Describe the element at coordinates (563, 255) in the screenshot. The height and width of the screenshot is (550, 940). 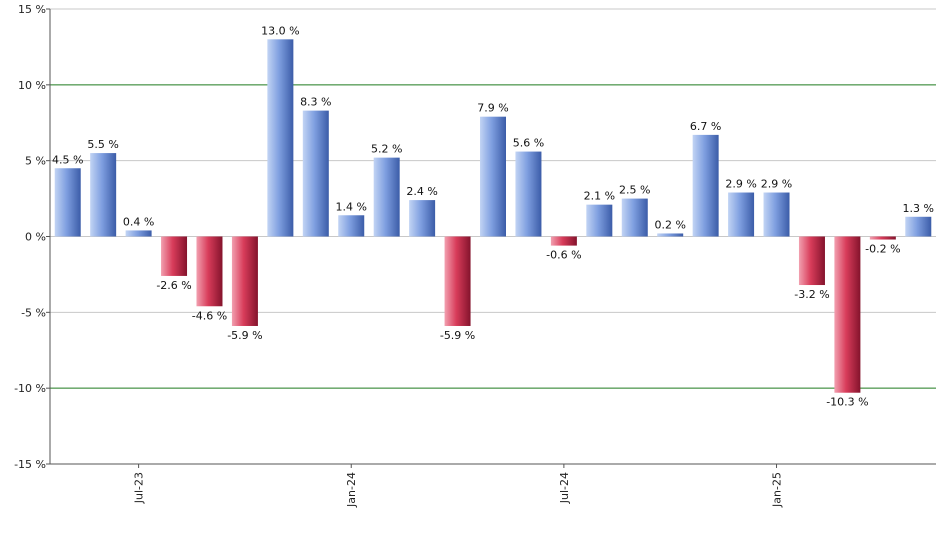
I see `data-label: -0.6 %` at that location.